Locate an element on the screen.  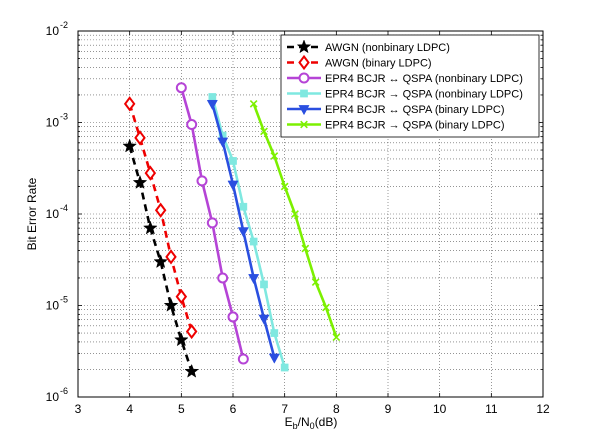
y-tick-exponent: -6 is located at coordinates (64, 391).